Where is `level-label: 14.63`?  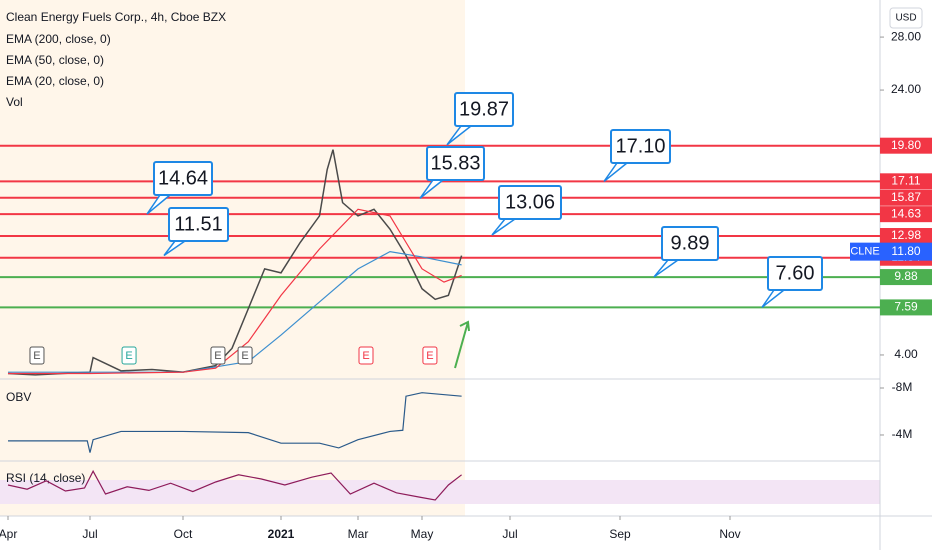
level-label: 14.63 is located at coordinates (906, 213).